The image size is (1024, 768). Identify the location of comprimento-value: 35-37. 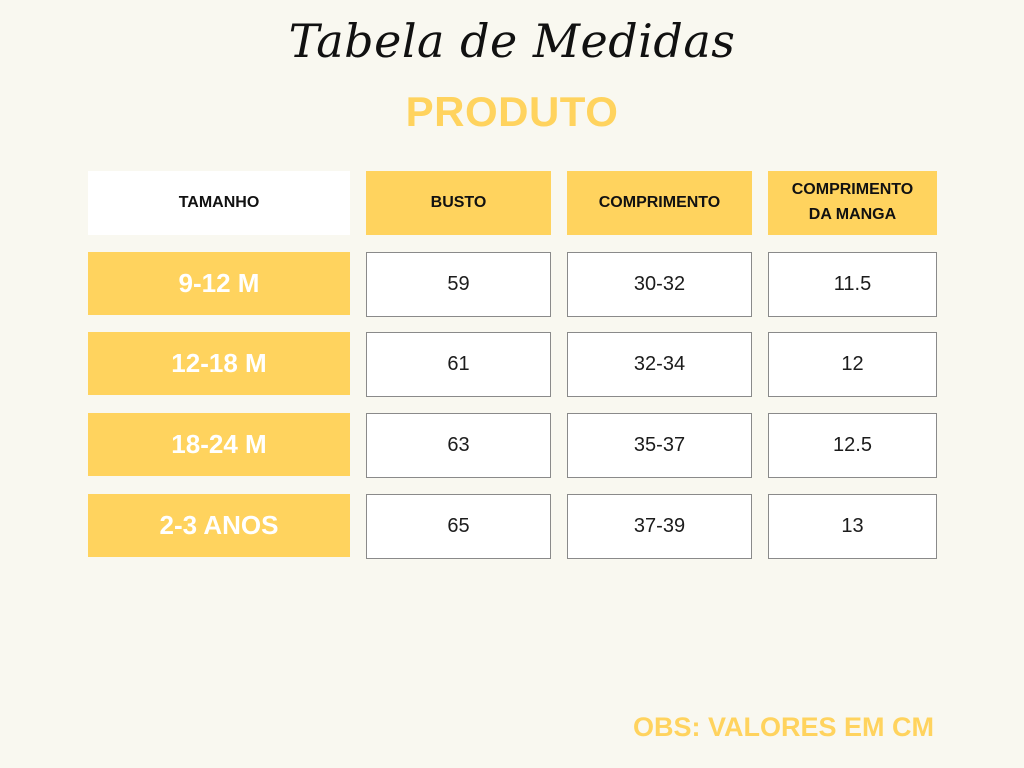
(659, 445).